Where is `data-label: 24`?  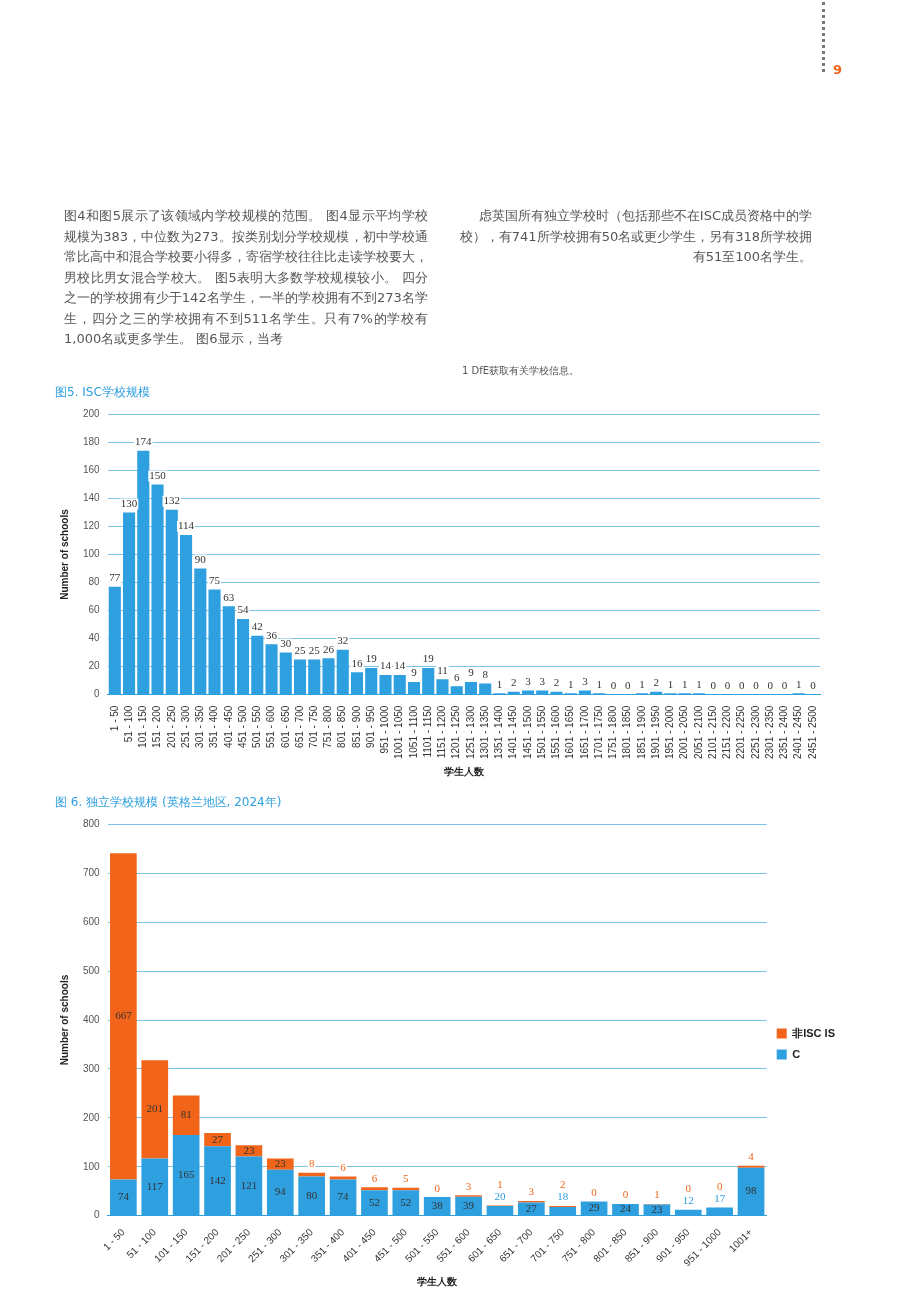
data-label: 24 is located at coordinates (625, 1208).